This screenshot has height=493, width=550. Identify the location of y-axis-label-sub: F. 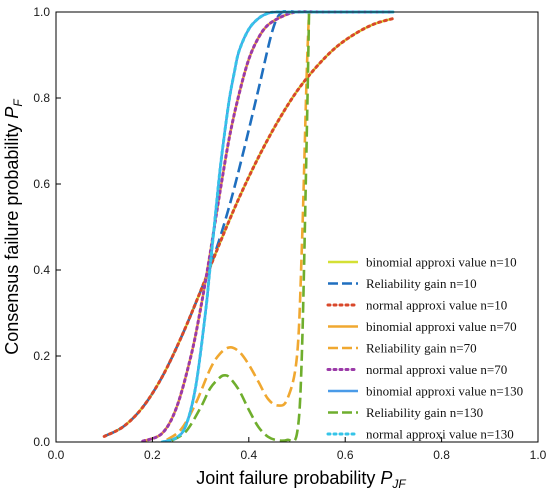
(18, 103).